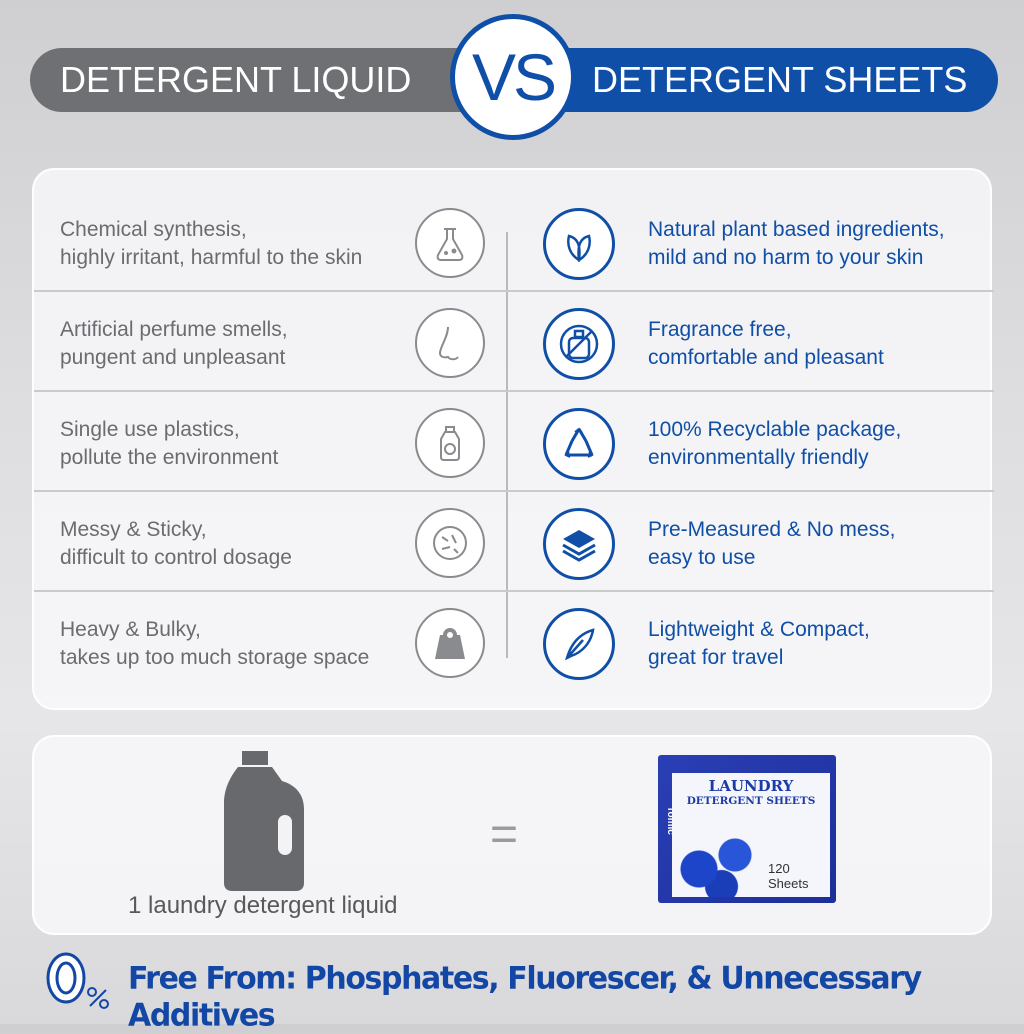  Describe the element at coordinates (771, 544) in the screenshot. I see `sheet-benefit: Pre-Measured & No mess, easy to use` at that location.